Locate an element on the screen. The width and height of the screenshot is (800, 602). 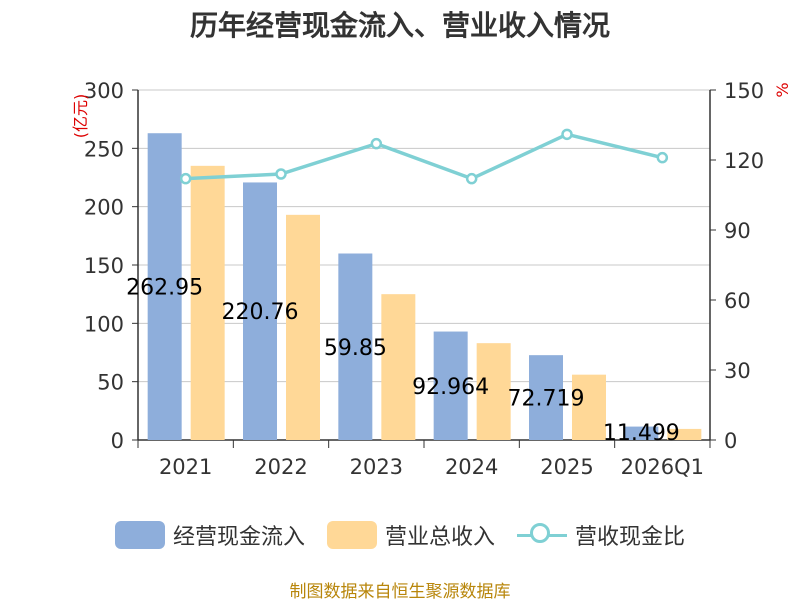
legend-swatch-revenue is located at coordinates (351, 535).